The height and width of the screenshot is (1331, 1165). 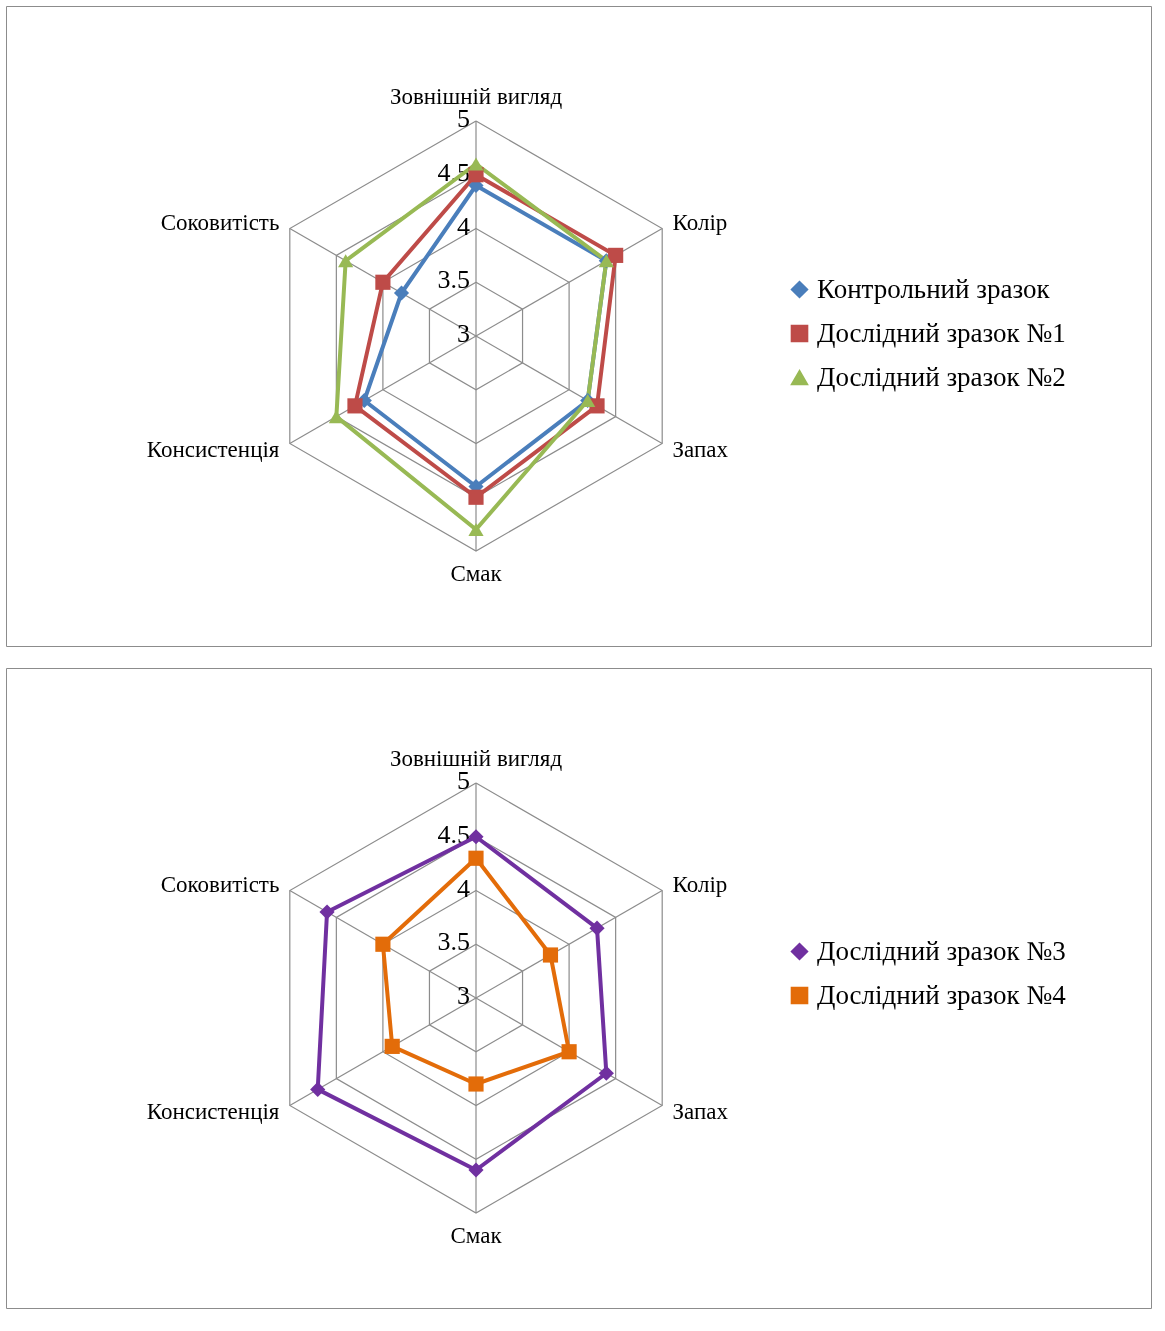 What do you see at coordinates (942, 994) in the screenshot?
I see `legend-label: Дослідний зразок №4` at bounding box center [942, 994].